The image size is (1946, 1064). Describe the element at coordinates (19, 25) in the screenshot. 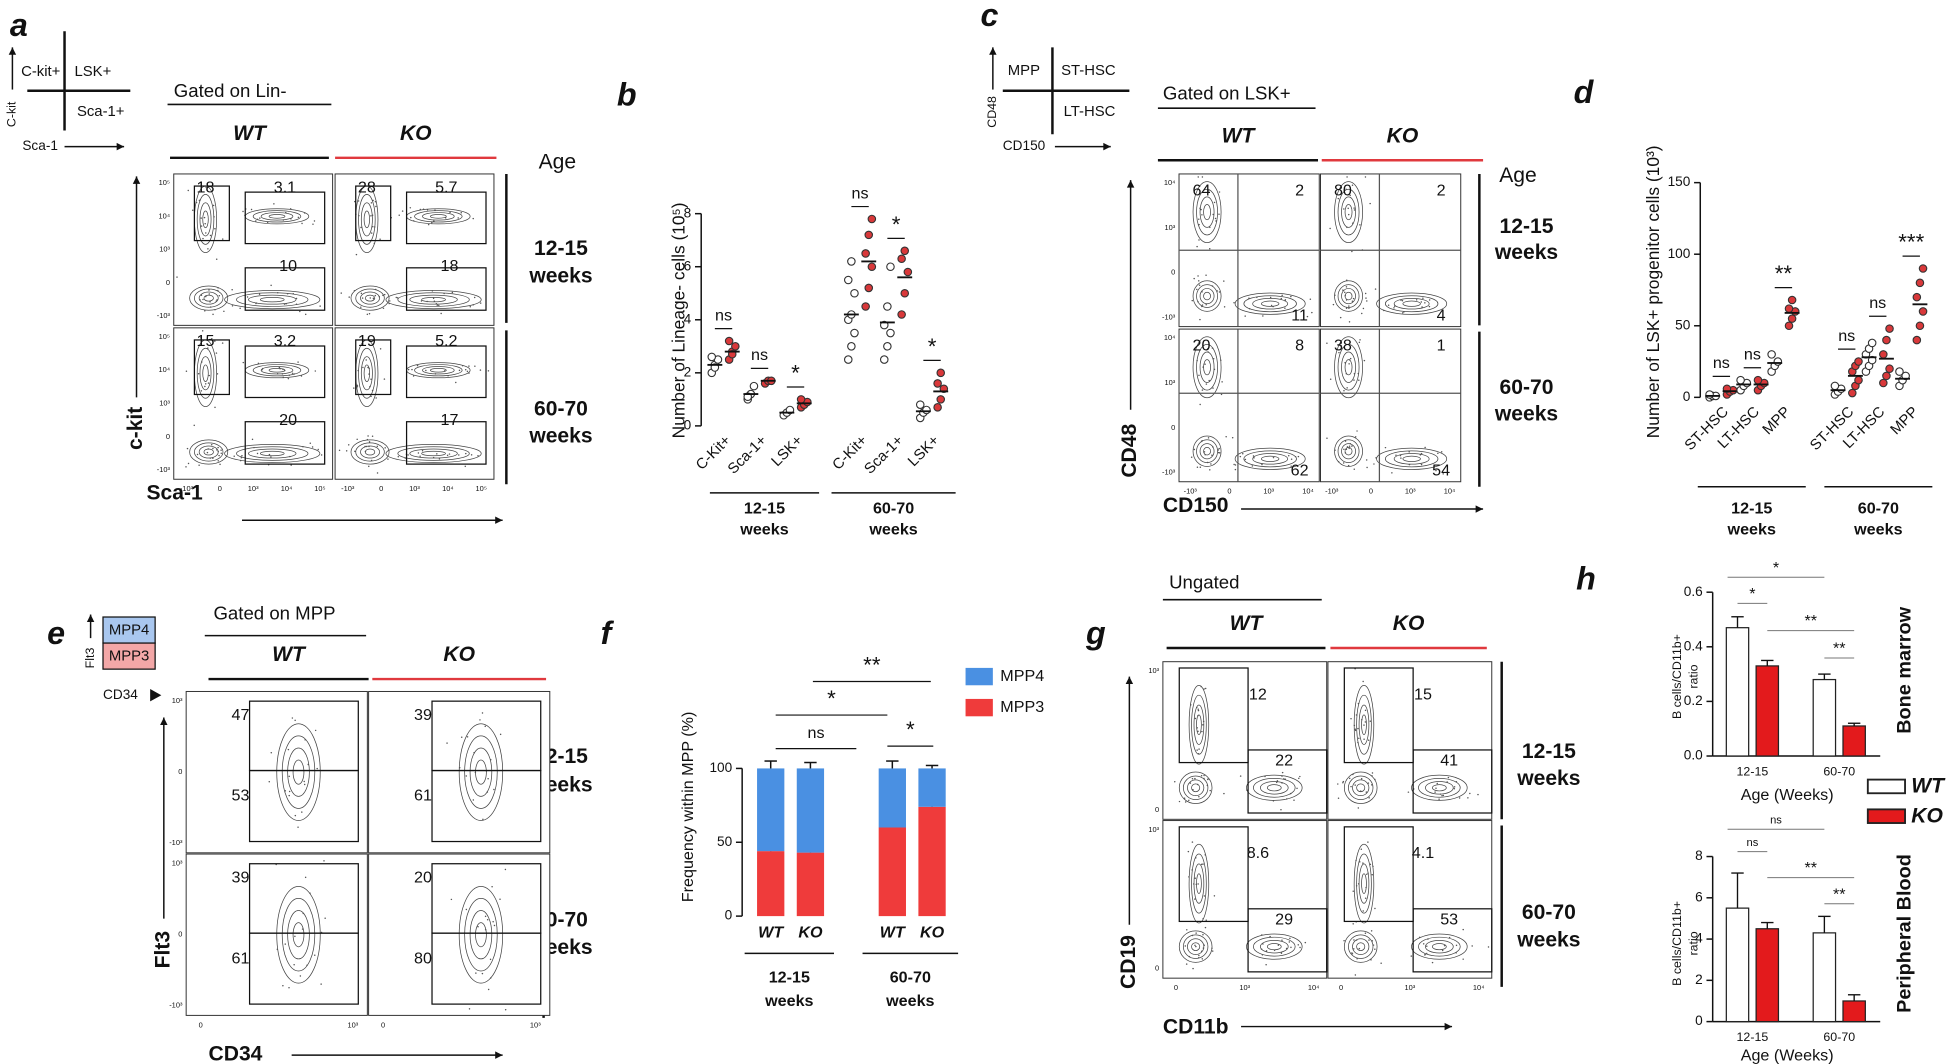

I see `panel-letter: a` at that location.